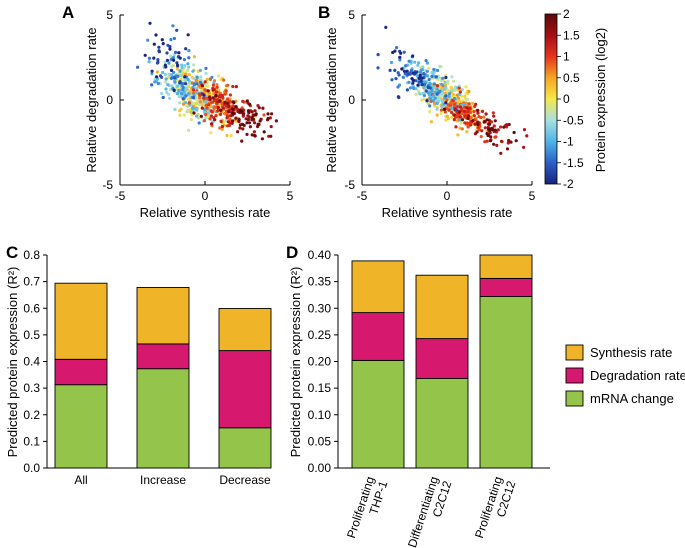  What do you see at coordinates (292, 252) in the screenshot?
I see `panel-letter-d: D` at bounding box center [292, 252].